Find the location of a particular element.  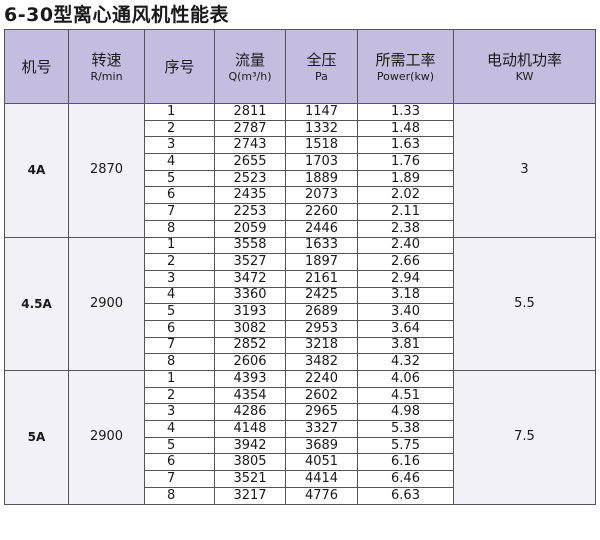

flow-cell: 2852 is located at coordinates (250, 345).